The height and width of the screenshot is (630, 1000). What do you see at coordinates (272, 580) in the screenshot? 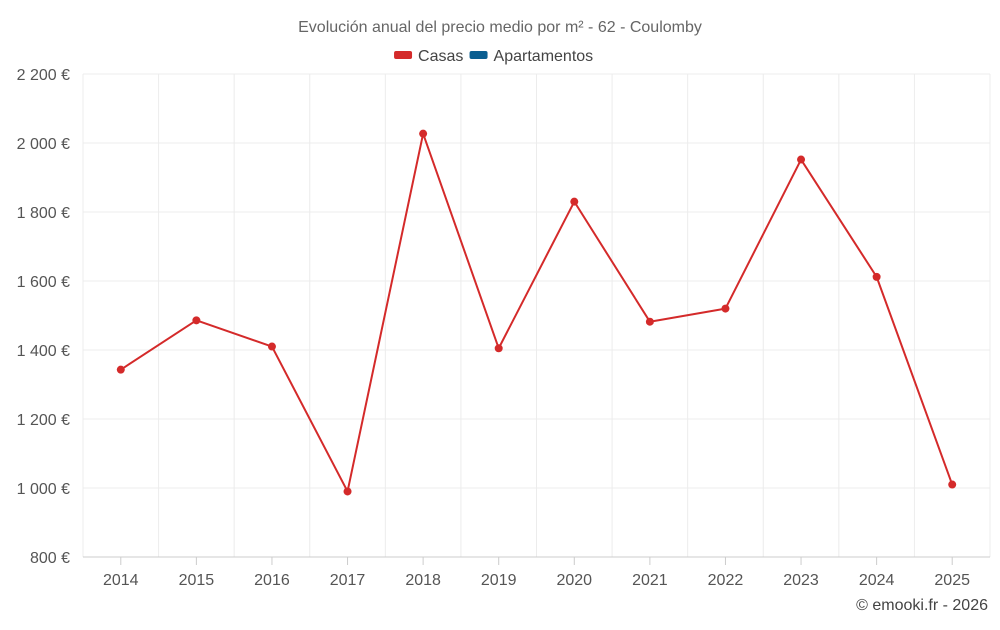
I see `x-tick-label: 2016` at bounding box center [272, 580].